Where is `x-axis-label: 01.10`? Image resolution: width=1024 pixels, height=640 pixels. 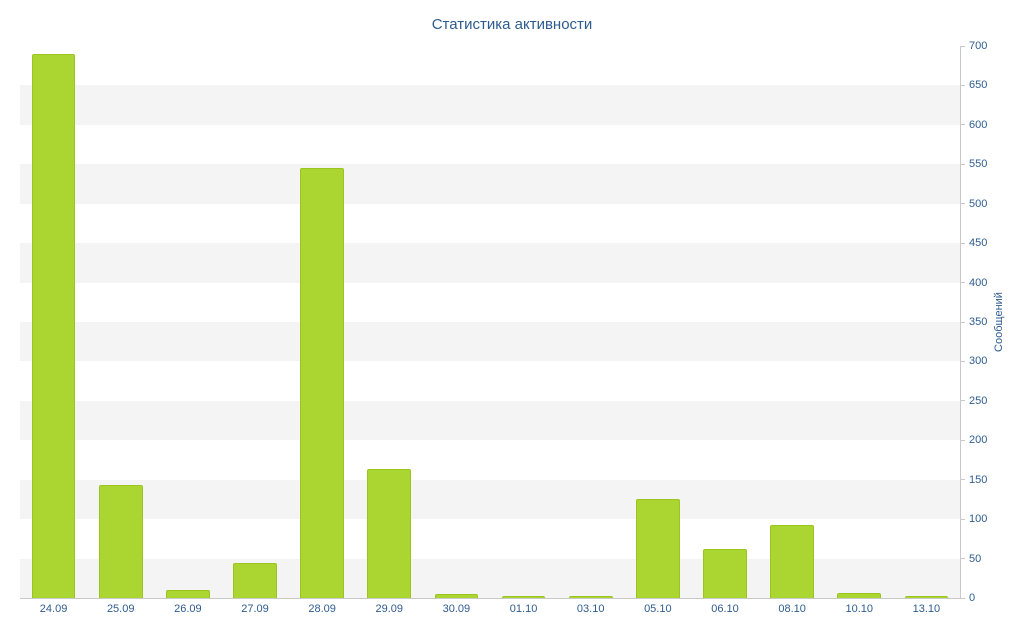 x-axis-label: 01.10 is located at coordinates (523, 609).